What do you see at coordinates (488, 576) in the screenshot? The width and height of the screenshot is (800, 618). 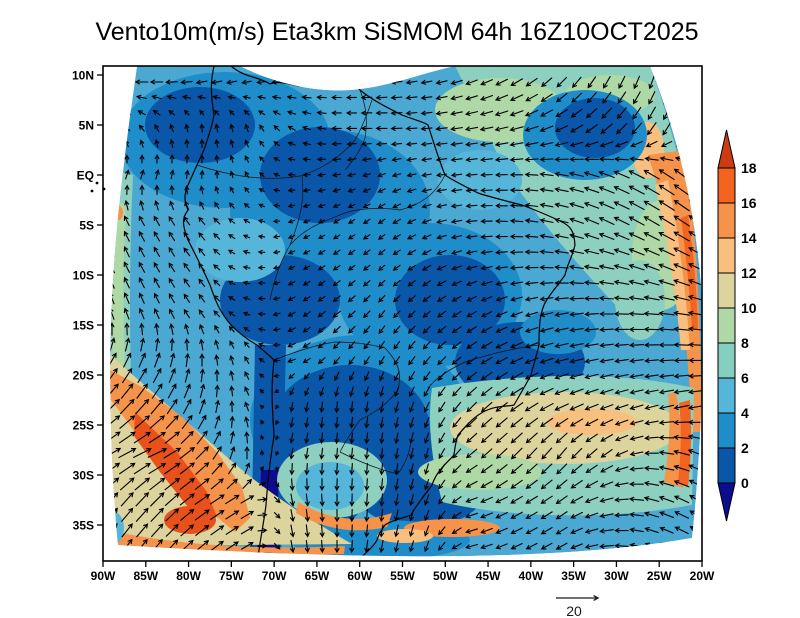 I see `x-tick-label: 45W` at bounding box center [488, 576].